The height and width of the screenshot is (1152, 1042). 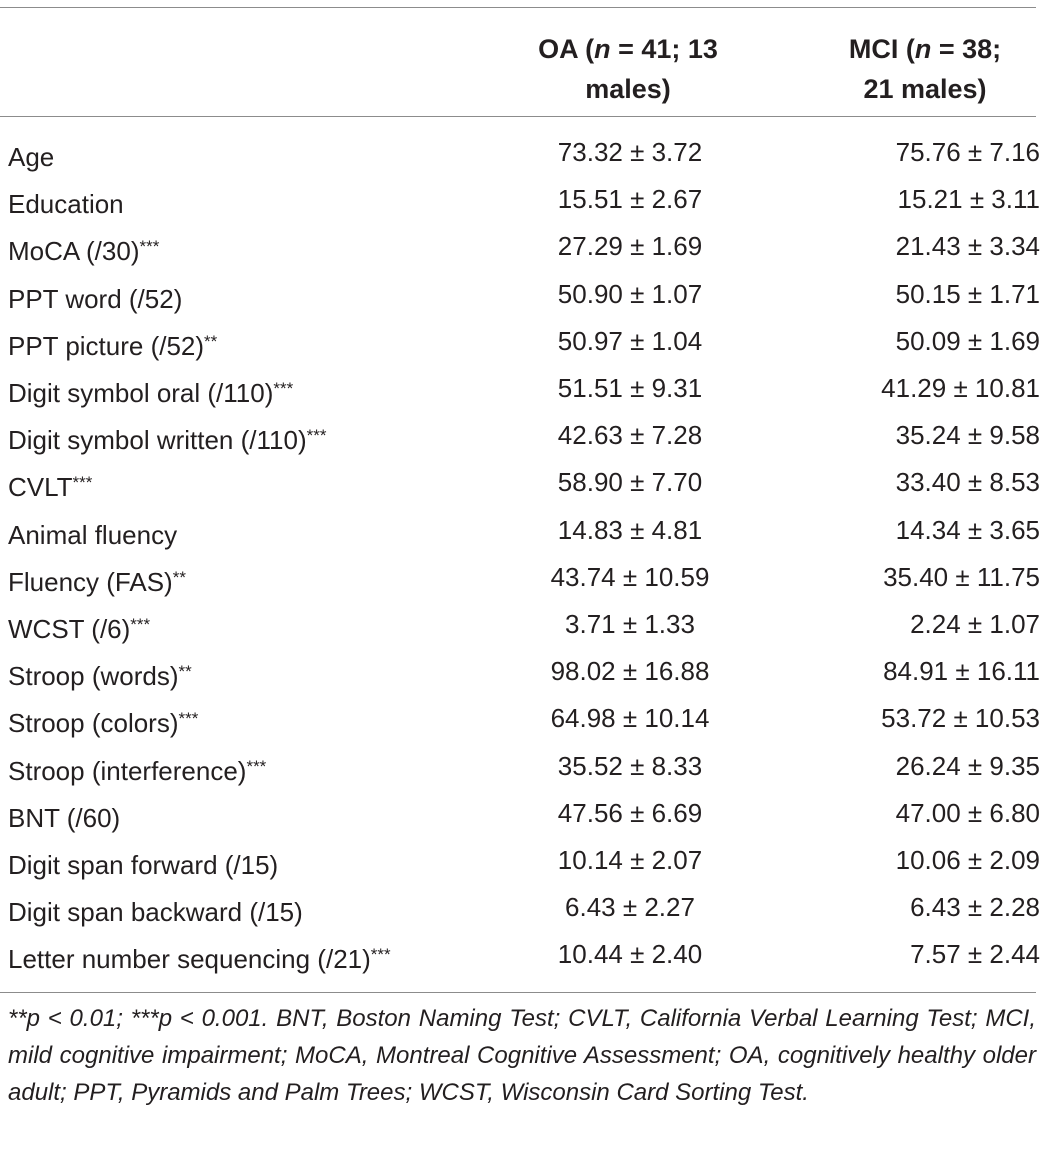 What do you see at coordinates (628, 69) in the screenshot?
I see `header-oa: OA (n = 41; 13 males)` at bounding box center [628, 69].